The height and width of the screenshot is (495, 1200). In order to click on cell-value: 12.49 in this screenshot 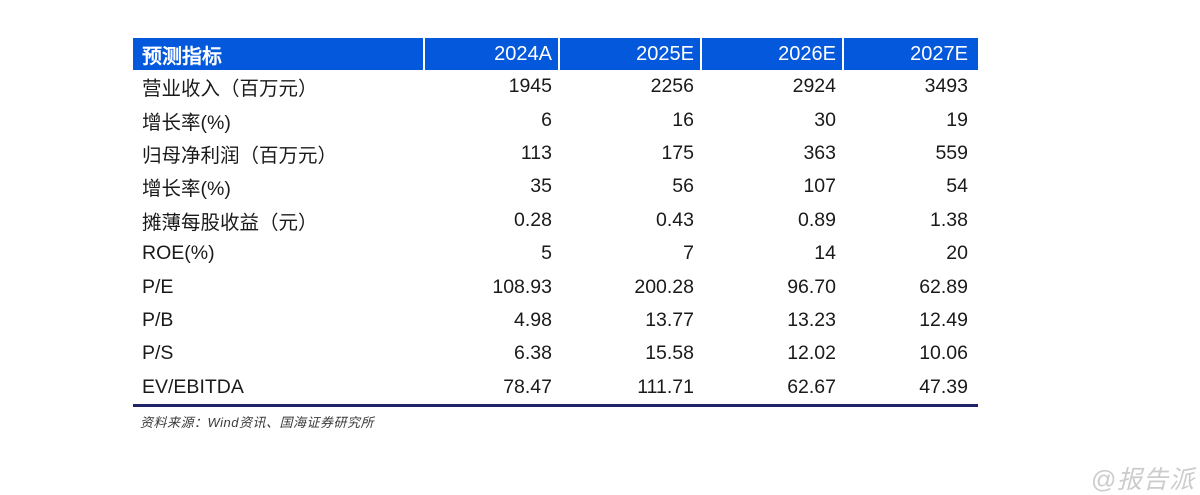, I will do `click(943, 319)`.